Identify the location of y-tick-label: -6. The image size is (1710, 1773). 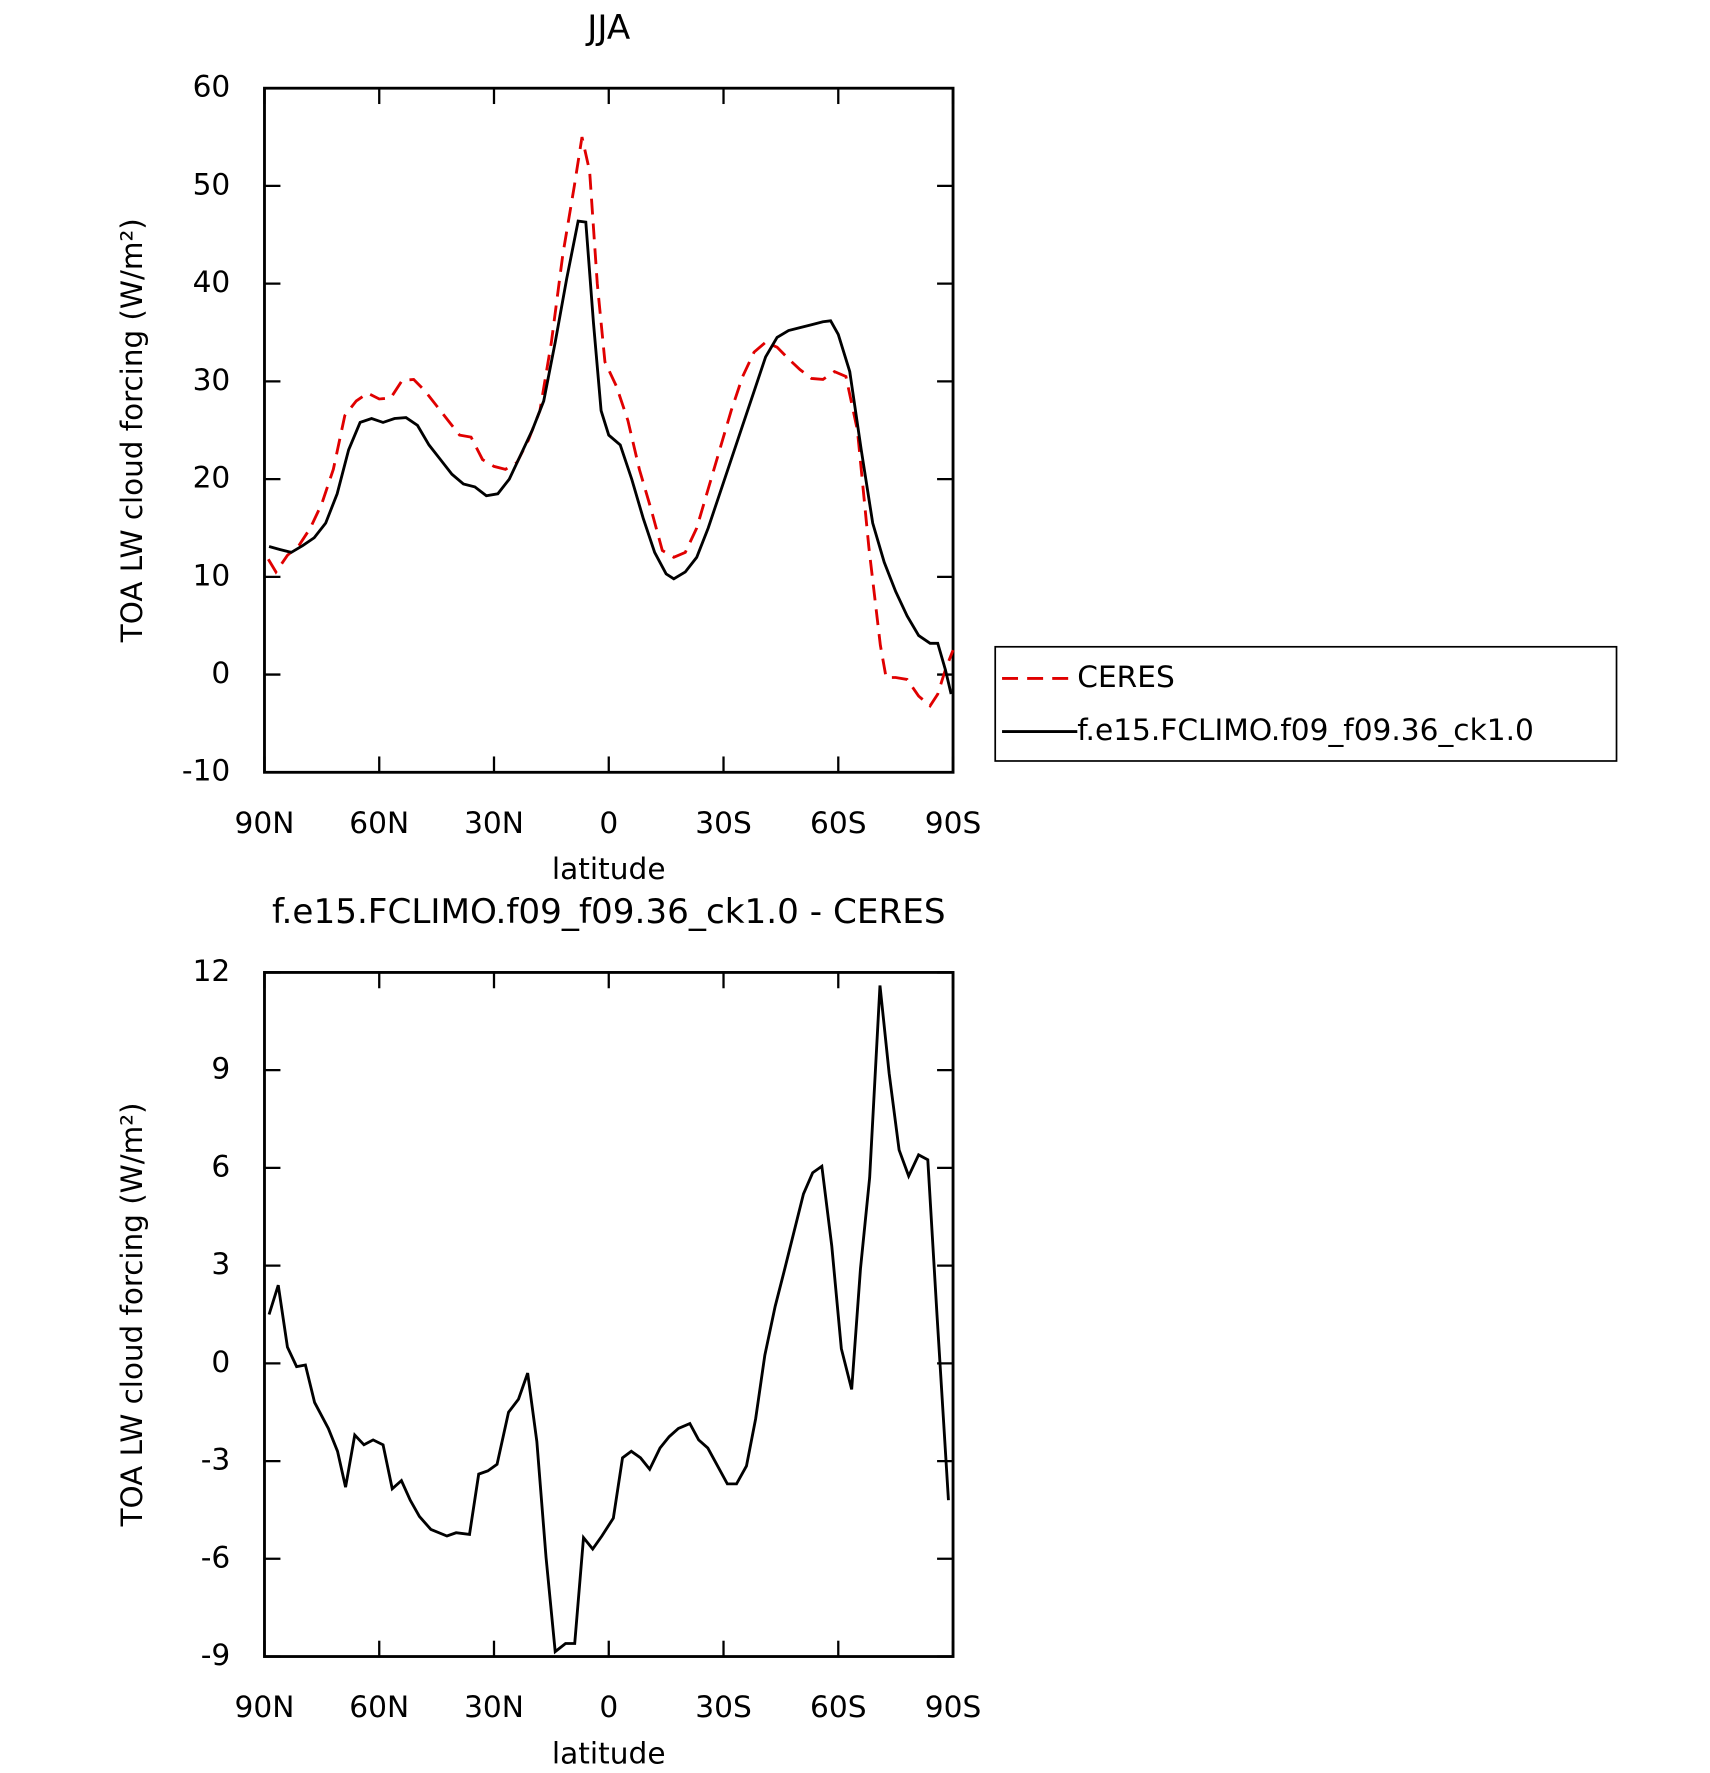
(216, 1557).